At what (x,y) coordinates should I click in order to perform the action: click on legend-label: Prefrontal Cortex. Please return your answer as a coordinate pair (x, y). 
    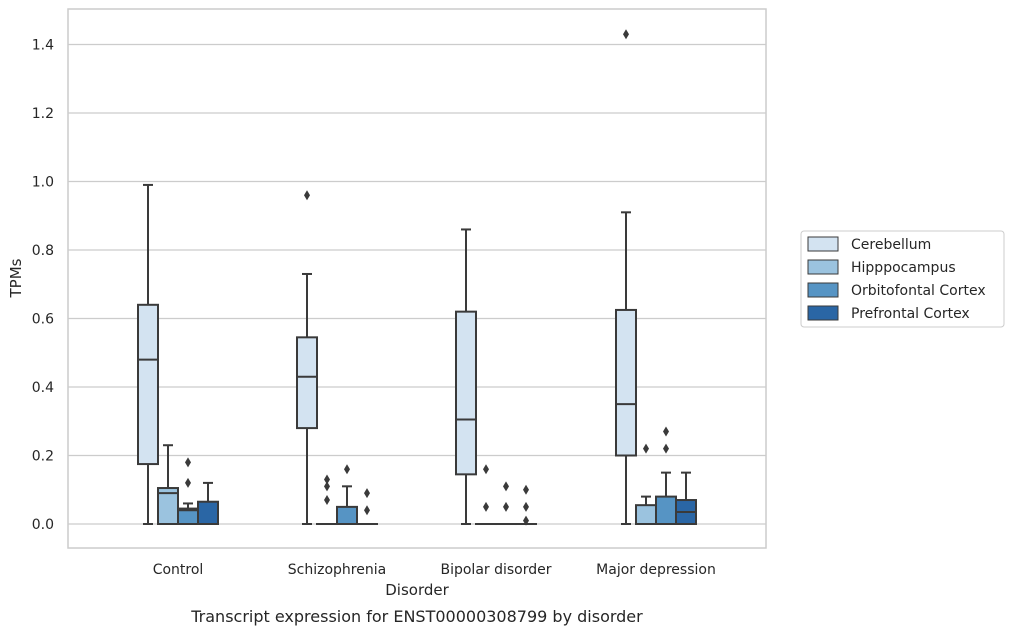
    Looking at the image, I should click on (910, 314).